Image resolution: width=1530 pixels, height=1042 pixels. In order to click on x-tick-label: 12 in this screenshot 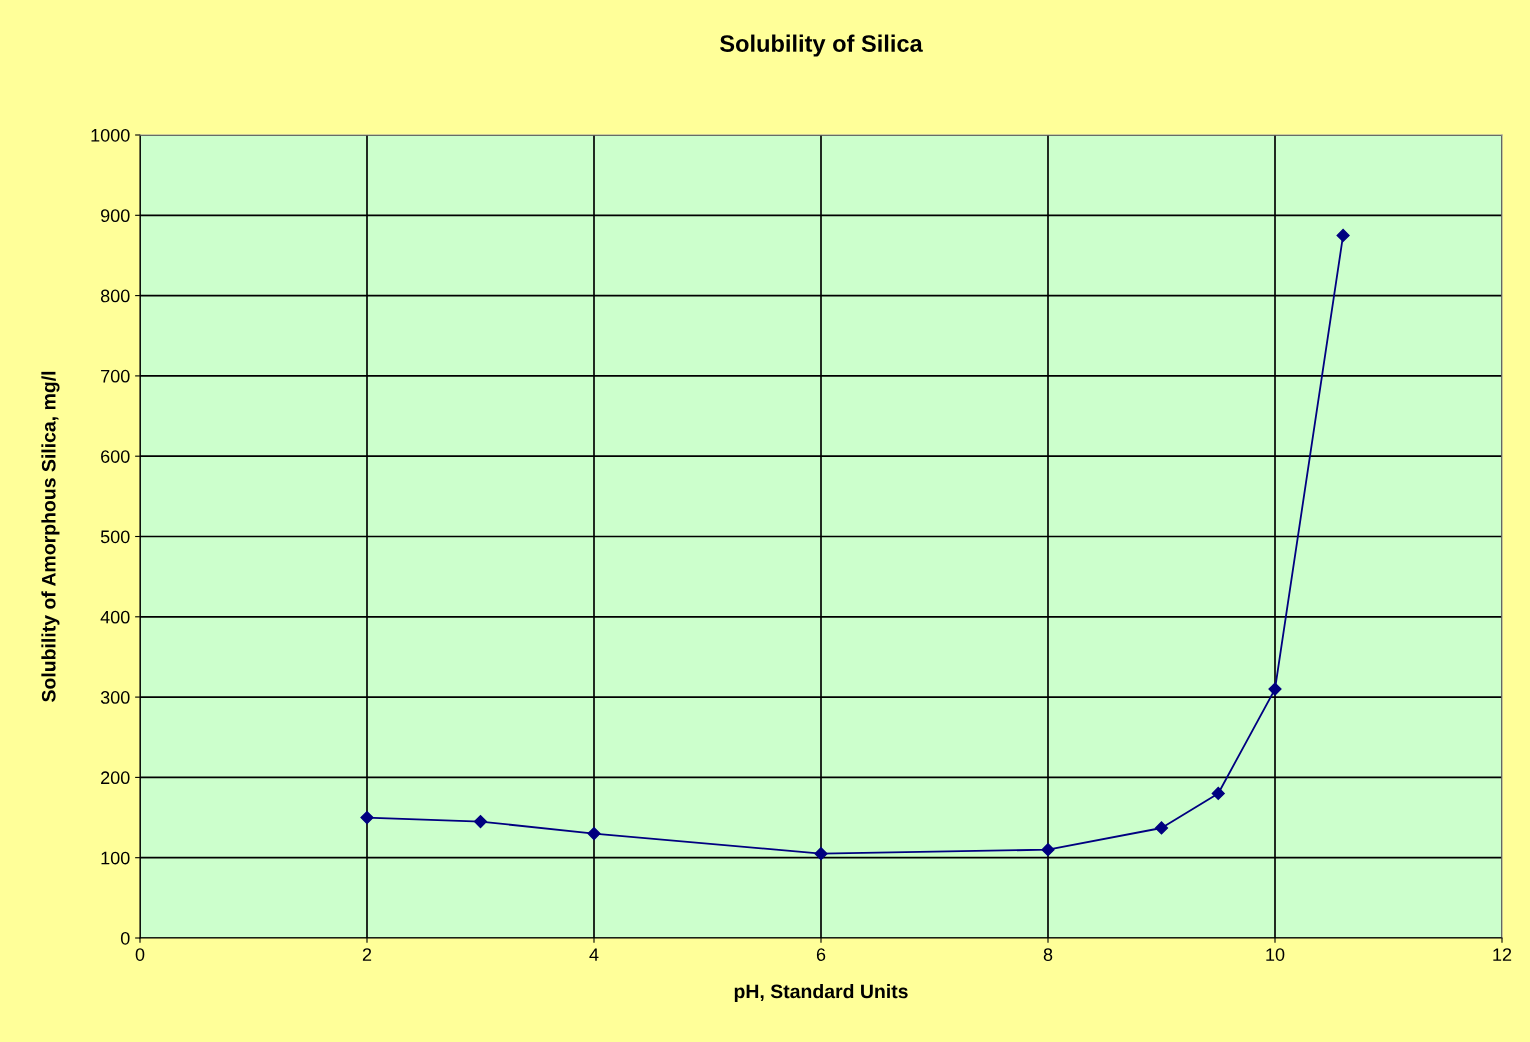, I will do `click(1502, 954)`.